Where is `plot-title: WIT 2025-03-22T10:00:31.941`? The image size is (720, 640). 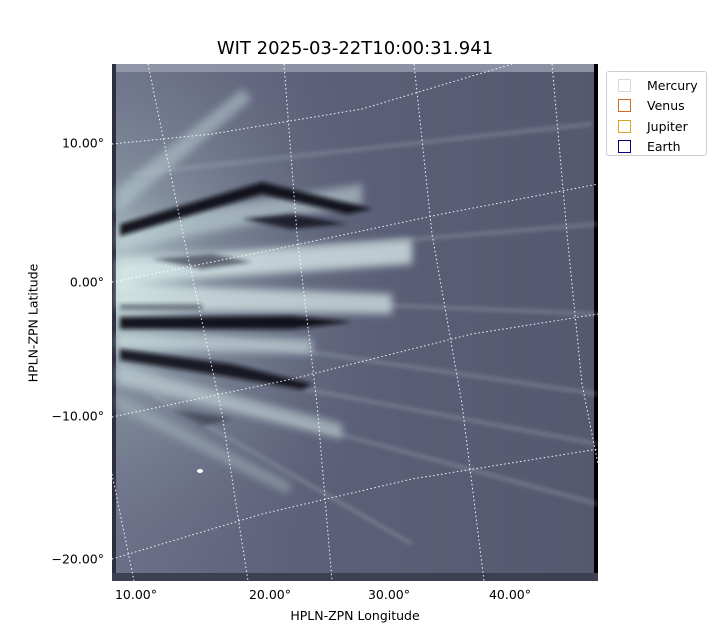 plot-title: WIT 2025-03-22T10:00:31.941 is located at coordinates (355, 48).